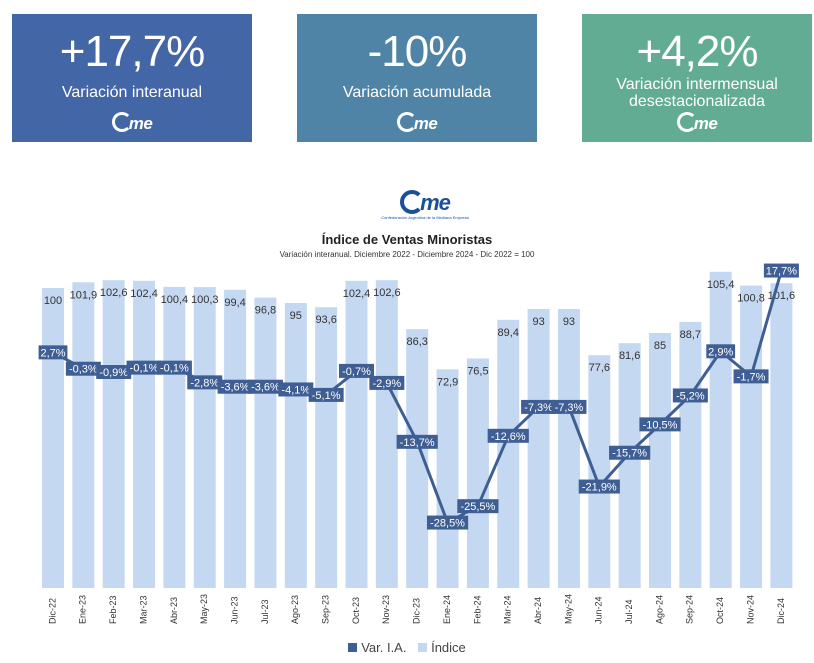 This screenshot has height=663, width=814. I want to click on line-value-label: -0,9%, so click(113, 373).